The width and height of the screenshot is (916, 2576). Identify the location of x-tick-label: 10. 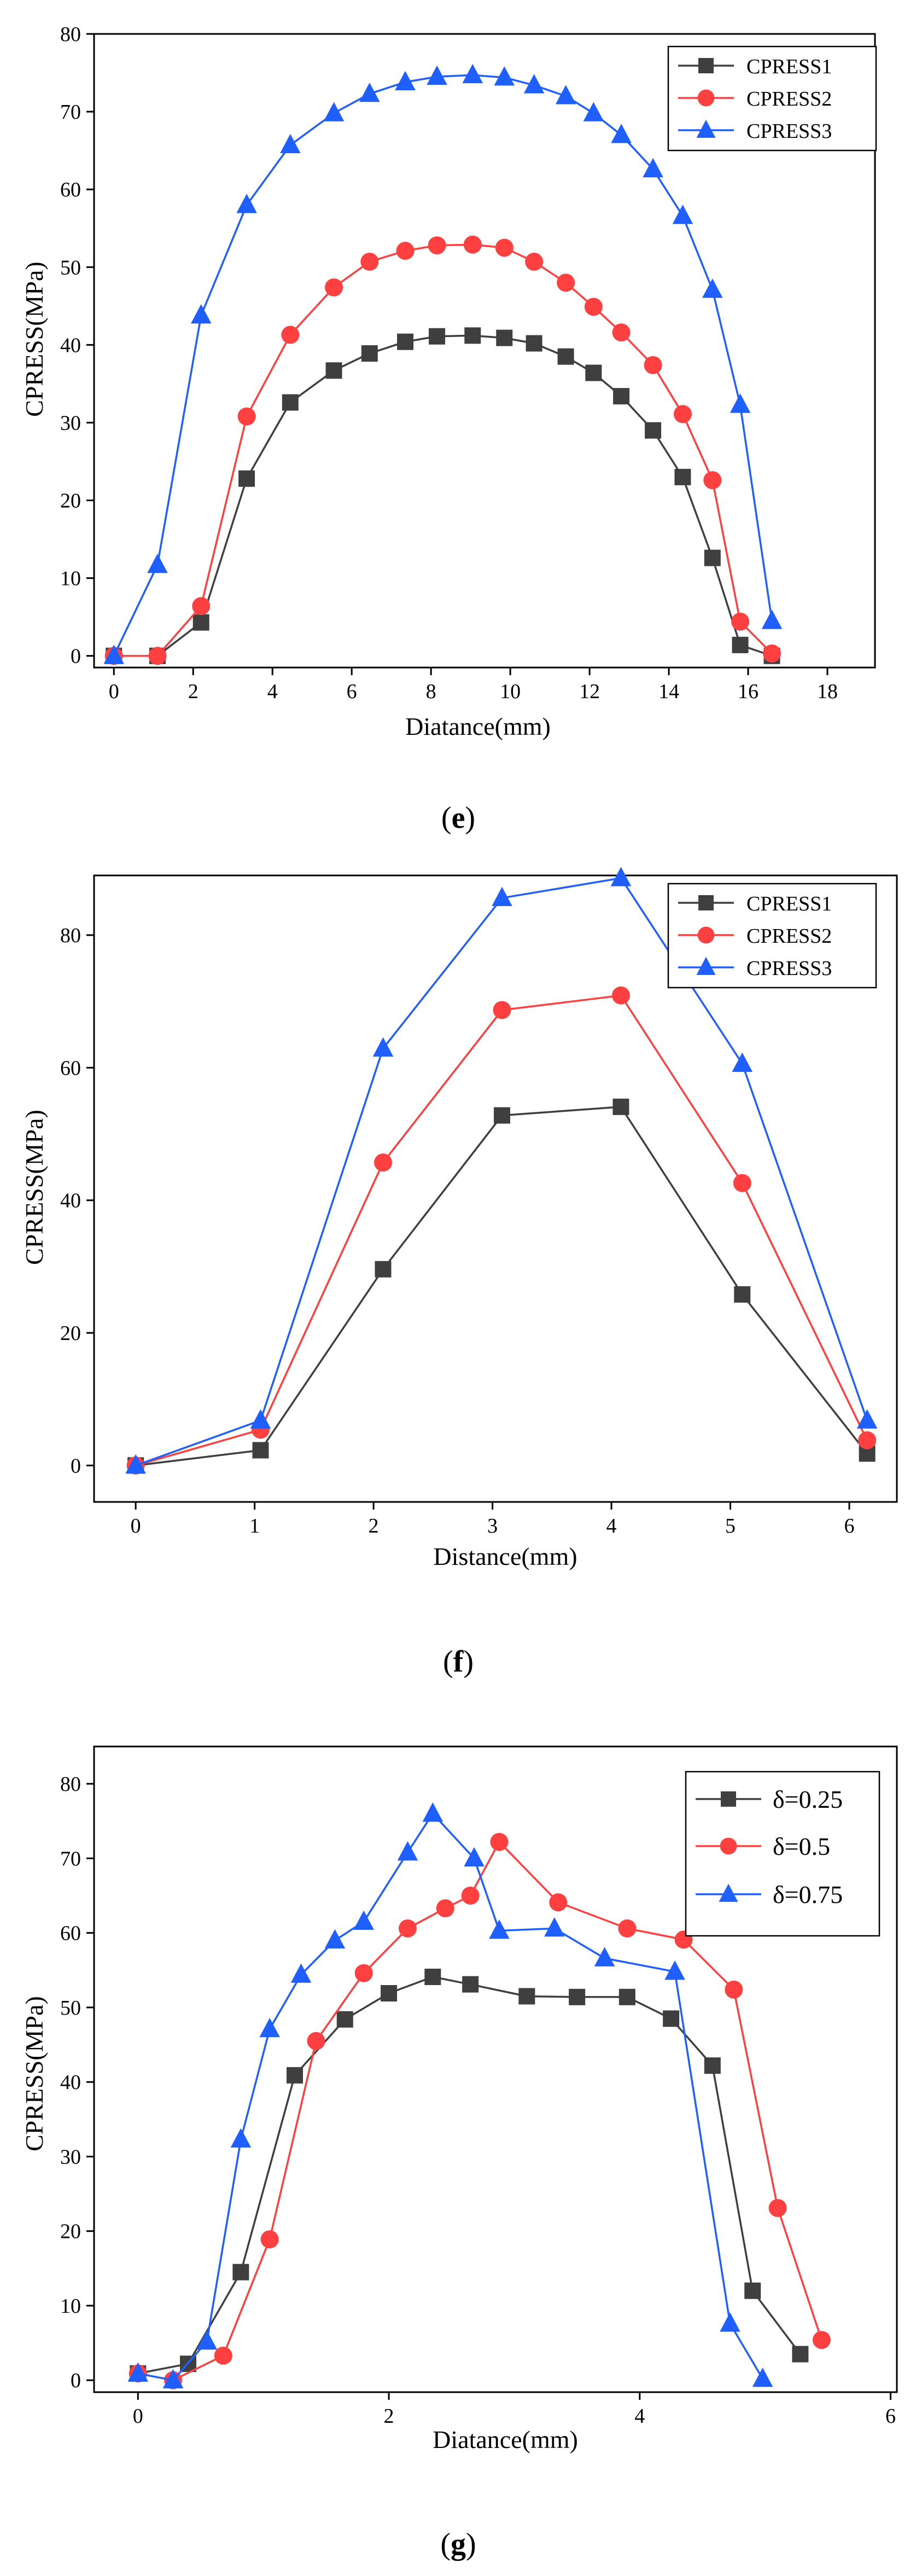
(510, 691).